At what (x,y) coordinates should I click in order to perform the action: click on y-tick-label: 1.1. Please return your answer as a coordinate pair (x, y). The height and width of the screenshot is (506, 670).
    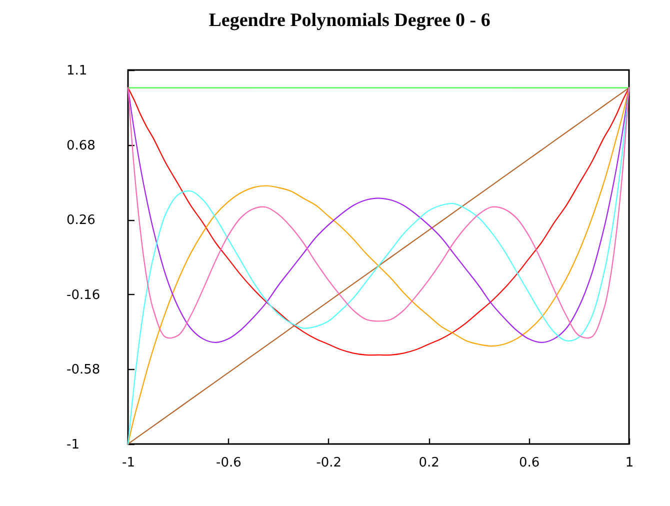
    Looking at the image, I should click on (77, 71).